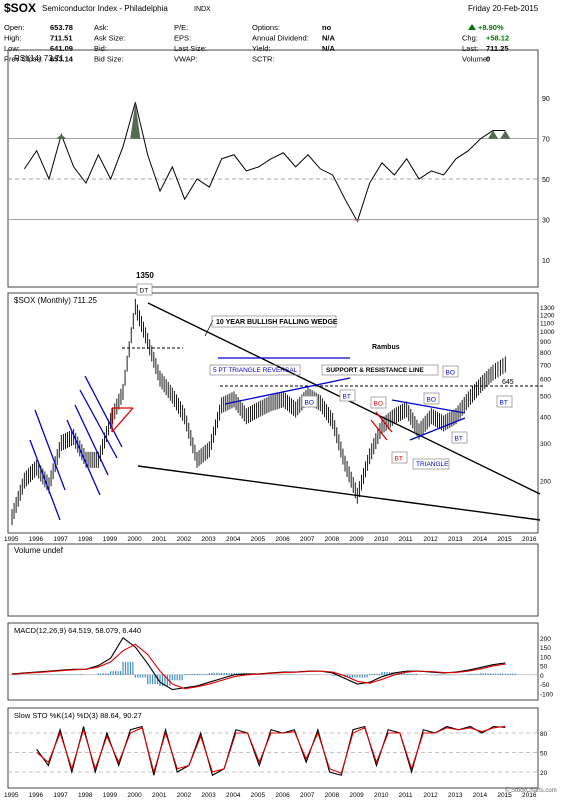  I want to click on x-tick-label: 2009, so click(356, 539).